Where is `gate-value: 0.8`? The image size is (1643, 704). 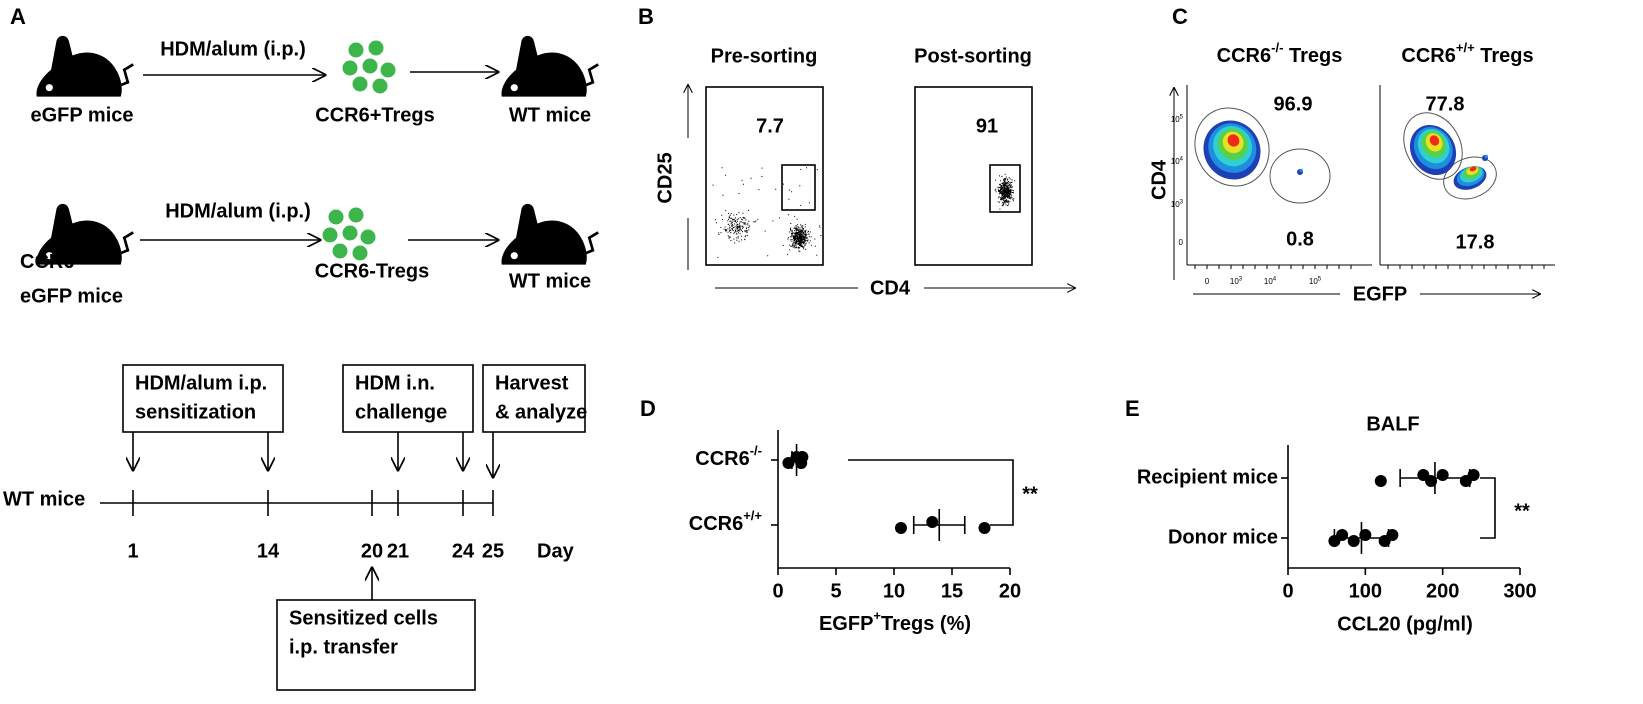 gate-value: 0.8 is located at coordinates (1300, 239).